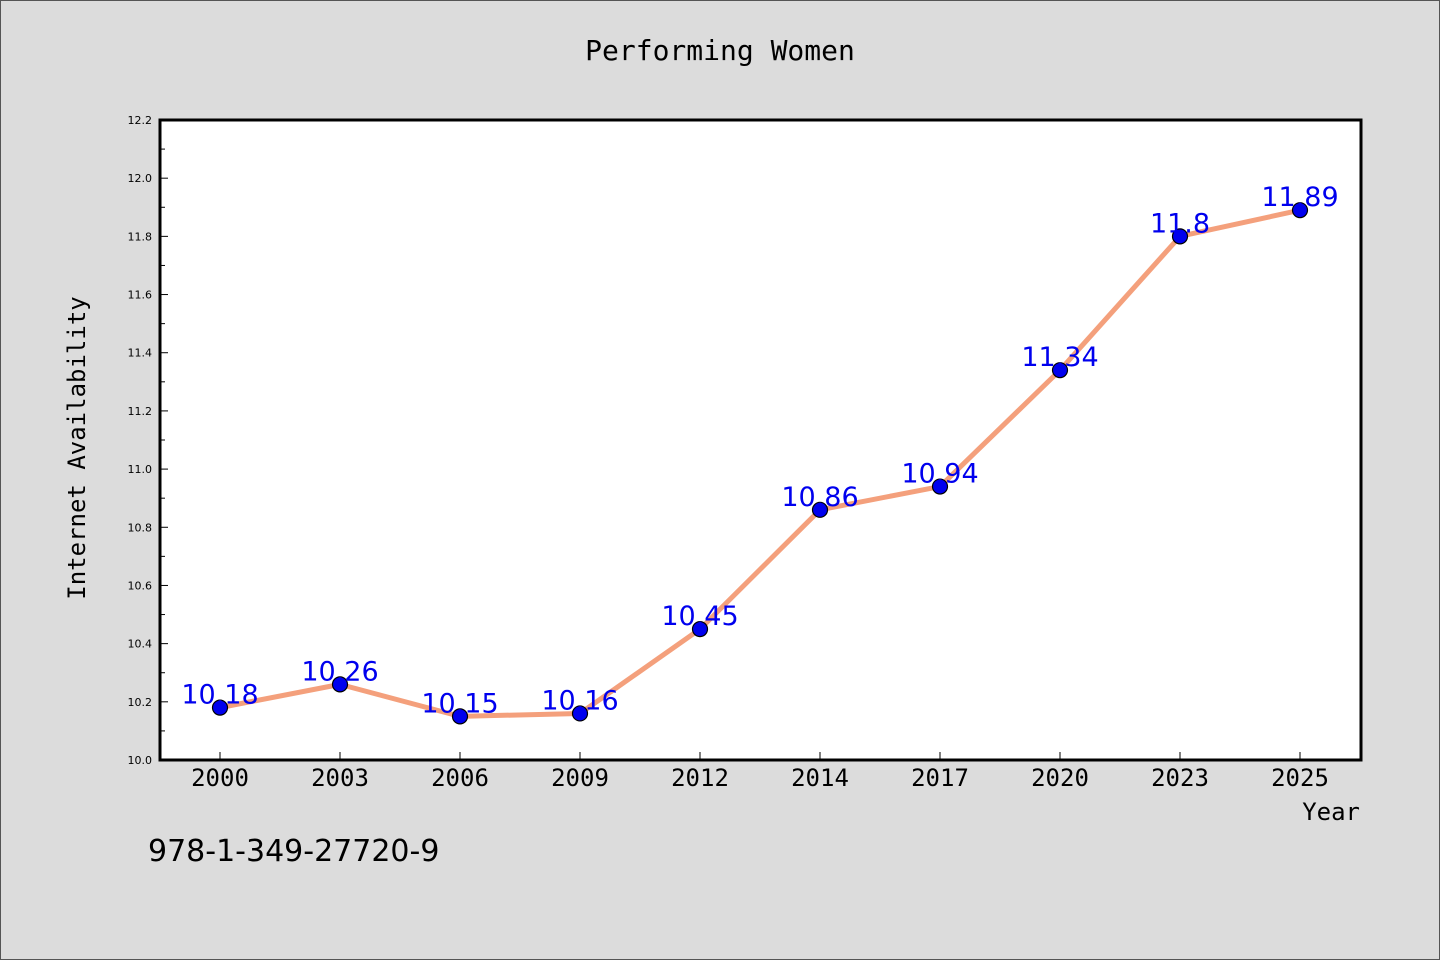 The height and width of the screenshot is (960, 1440). What do you see at coordinates (339, 671) in the screenshot?
I see `data-label: 10.26` at bounding box center [339, 671].